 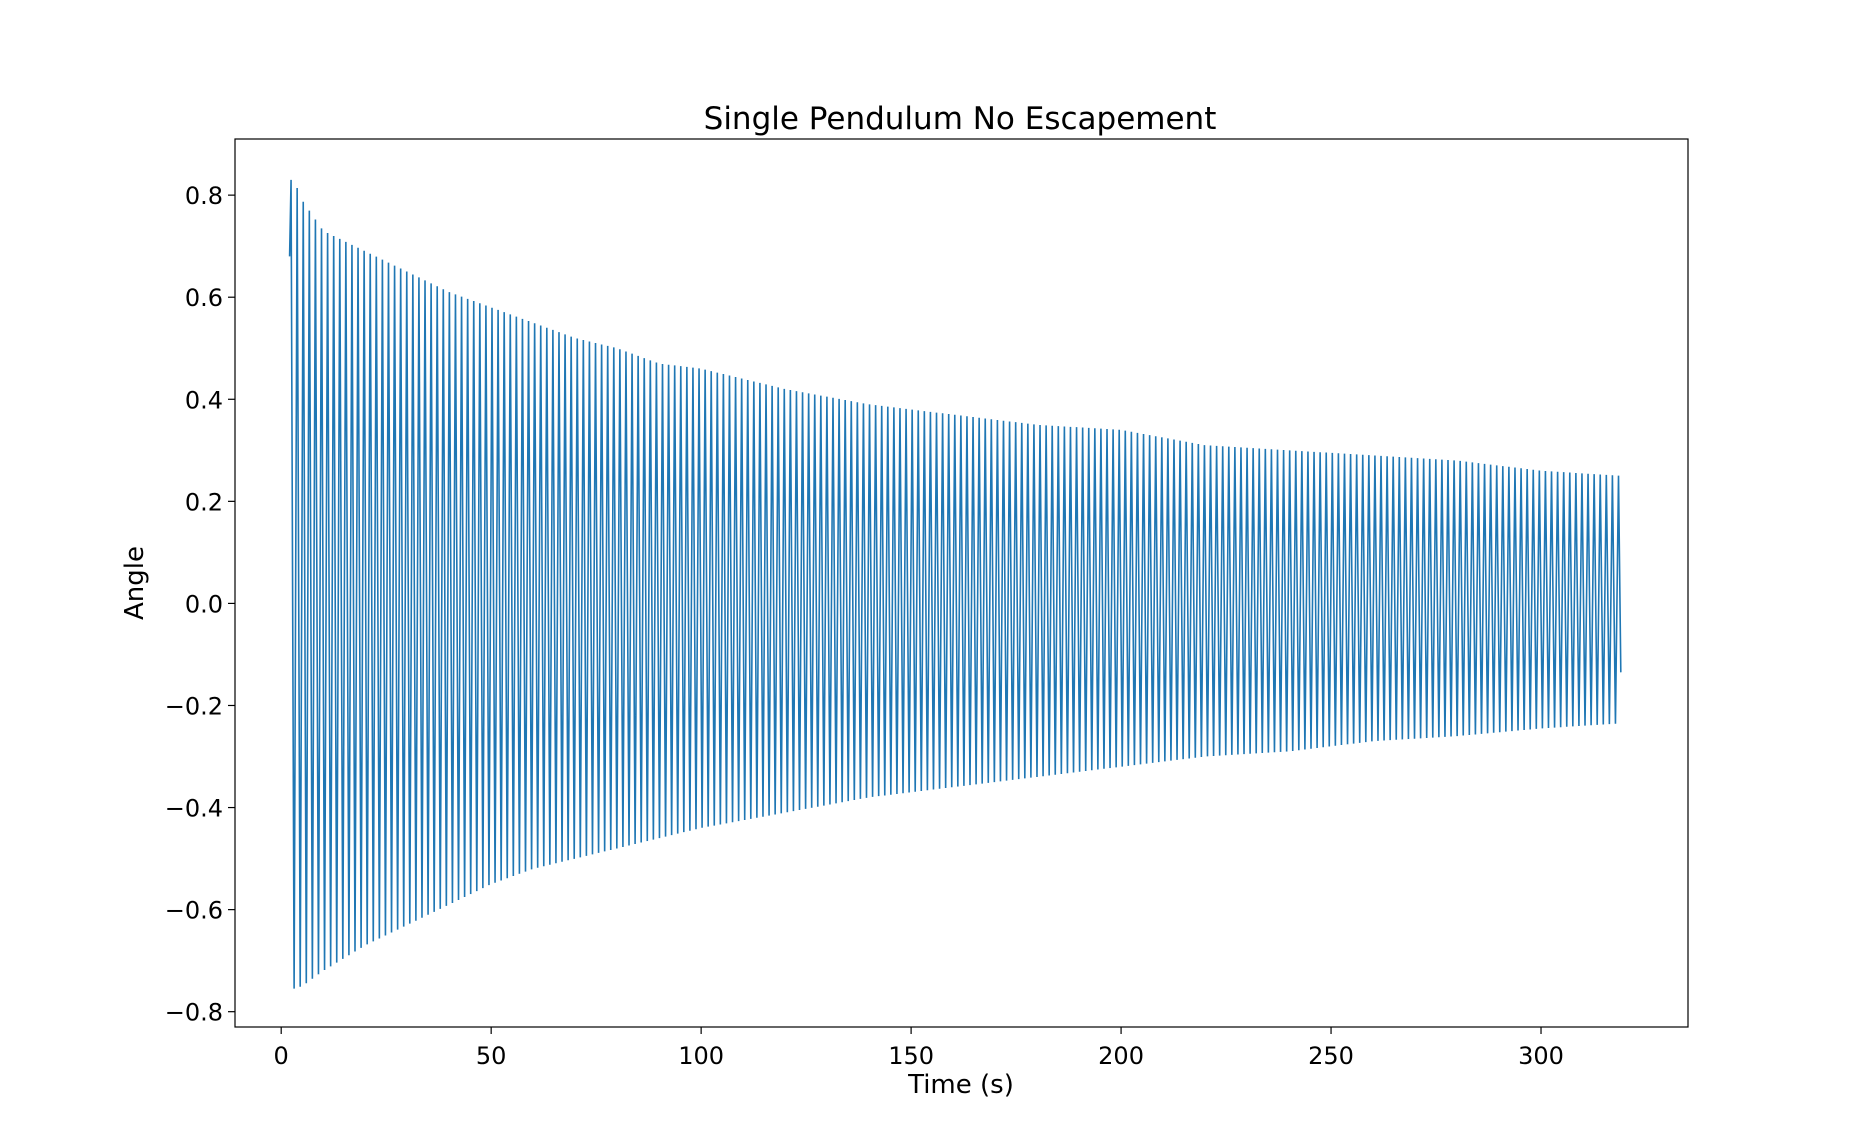 What do you see at coordinates (204, 196) in the screenshot?
I see `y-tick-label: 0.8` at bounding box center [204, 196].